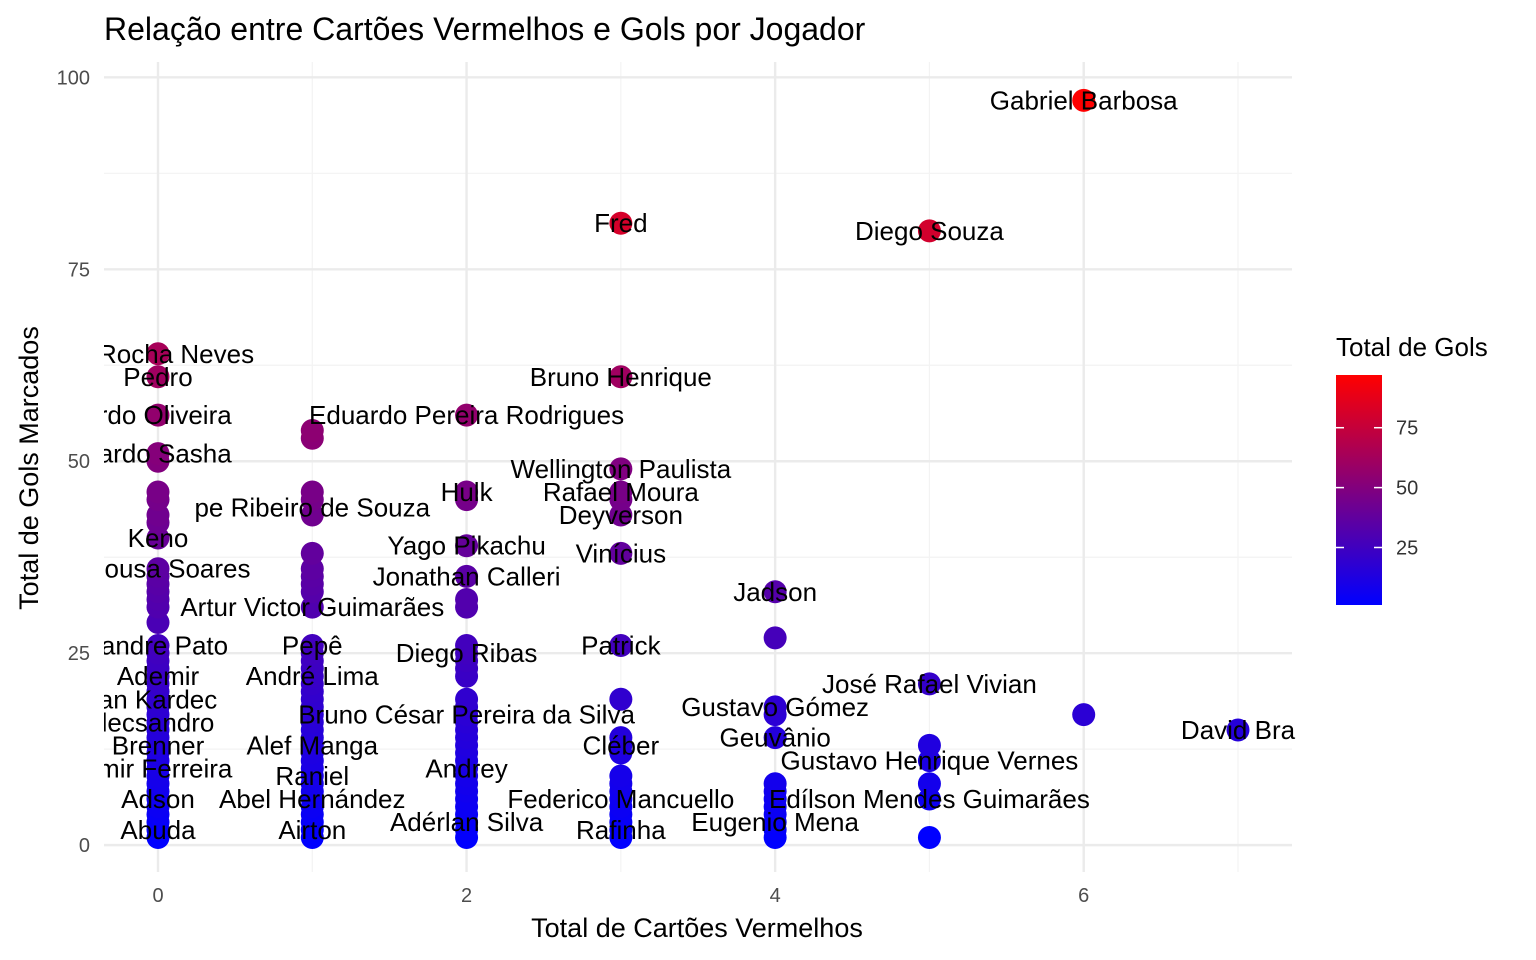 This screenshot has width=1536, height=960. I want to click on y-axis-title: Total de Gols Marcados, so click(29, 468).